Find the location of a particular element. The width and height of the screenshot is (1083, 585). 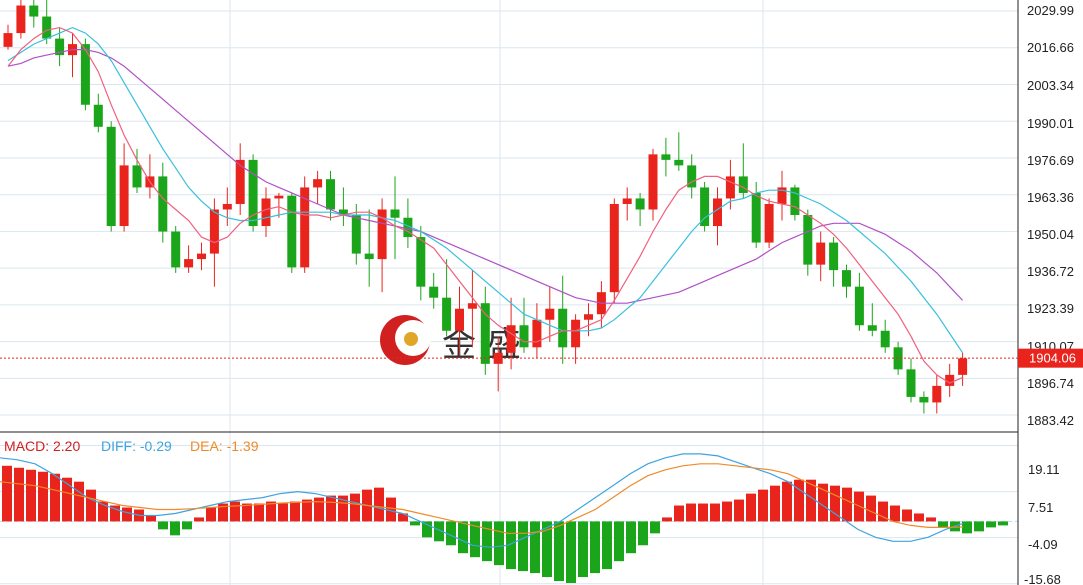

current-price-badge is located at coordinates (1050, 358).